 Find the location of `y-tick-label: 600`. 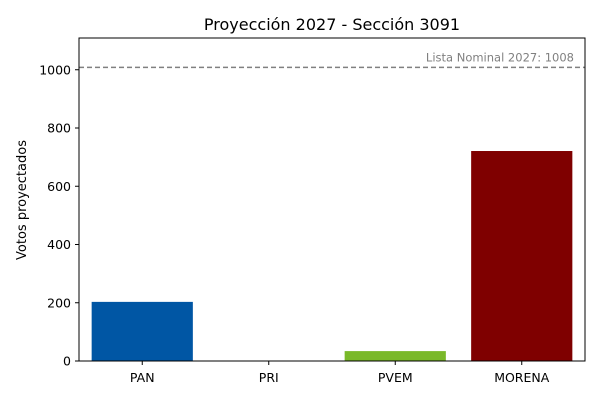

y-tick-label: 600 is located at coordinates (59, 186).